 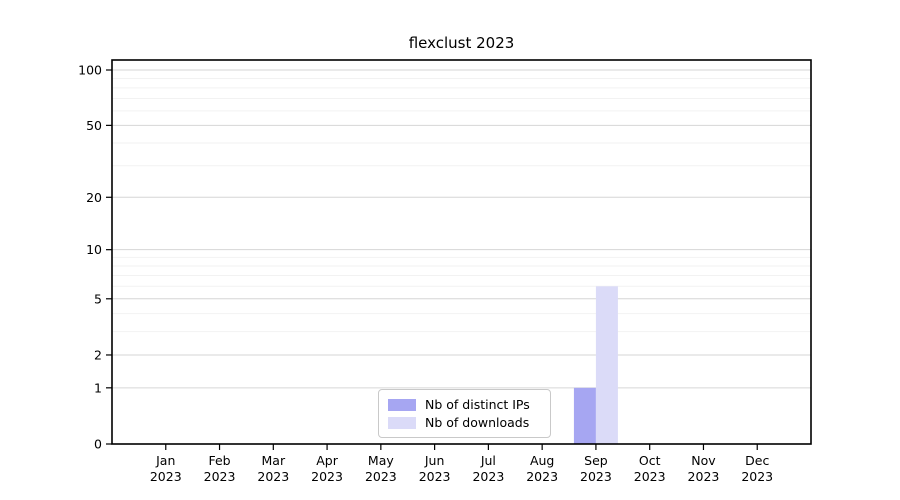 I want to click on x-tick-label-month: Oct, so click(x=650, y=460).